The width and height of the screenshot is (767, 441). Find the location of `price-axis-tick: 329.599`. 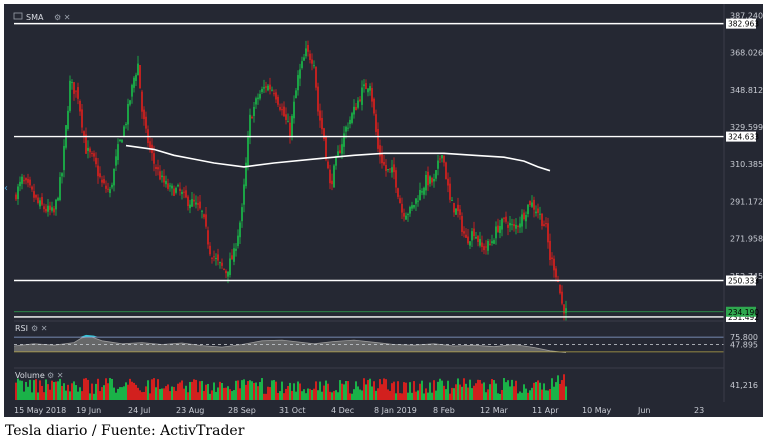

price-axis-tick: 329.599 is located at coordinates (746, 127).